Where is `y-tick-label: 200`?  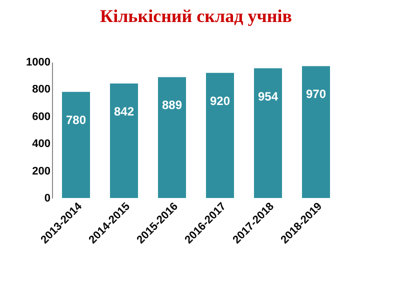 y-tick-label: 200 is located at coordinates (41, 171).